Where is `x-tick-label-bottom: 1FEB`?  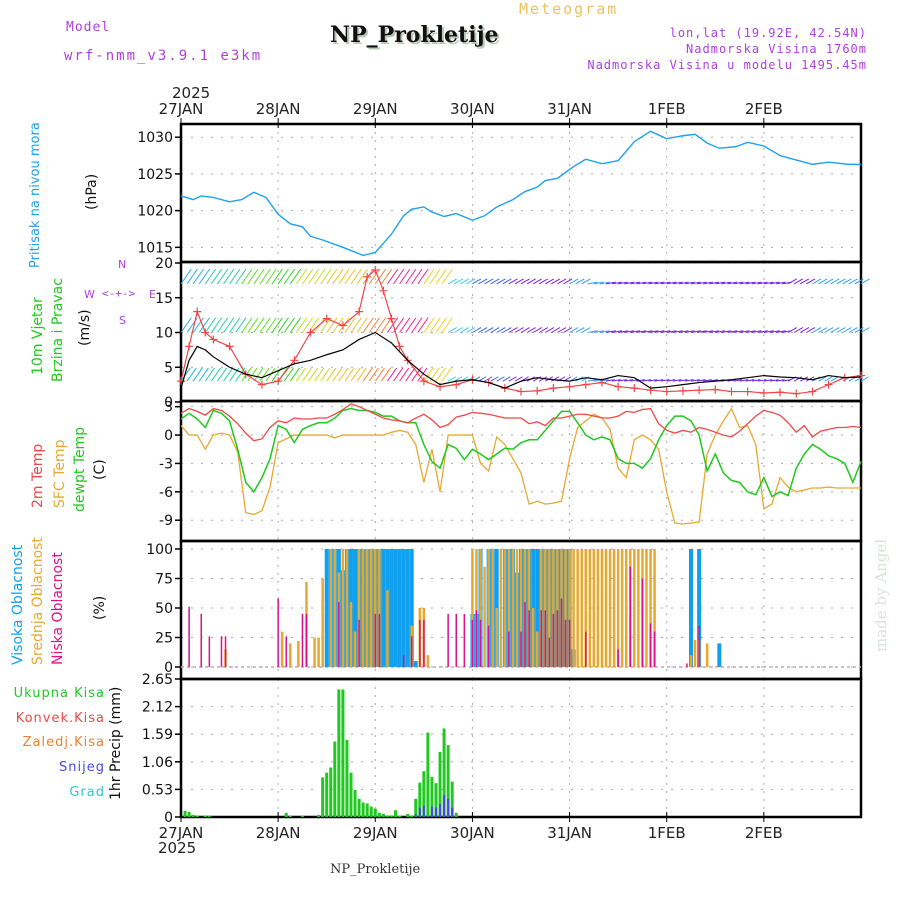 x-tick-label-bottom: 1FEB is located at coordinates (667, 833).